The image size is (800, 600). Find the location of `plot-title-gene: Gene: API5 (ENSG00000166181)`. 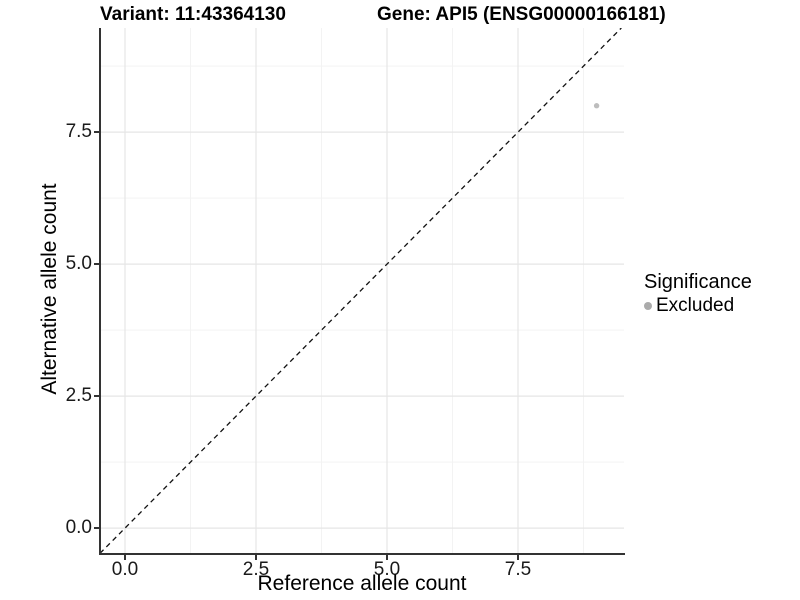

plot-title-gene: Gene: API5 (ENSG00000166181) is located at coordinates (521, 14).